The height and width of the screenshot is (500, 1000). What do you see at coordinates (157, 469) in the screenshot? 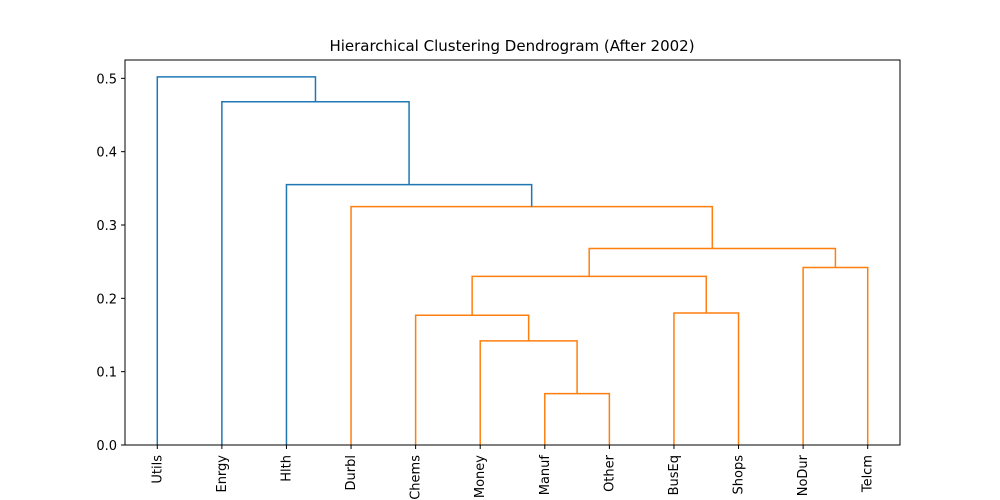
I see `leaf-label: Utils` at bounding box center [157, 469].